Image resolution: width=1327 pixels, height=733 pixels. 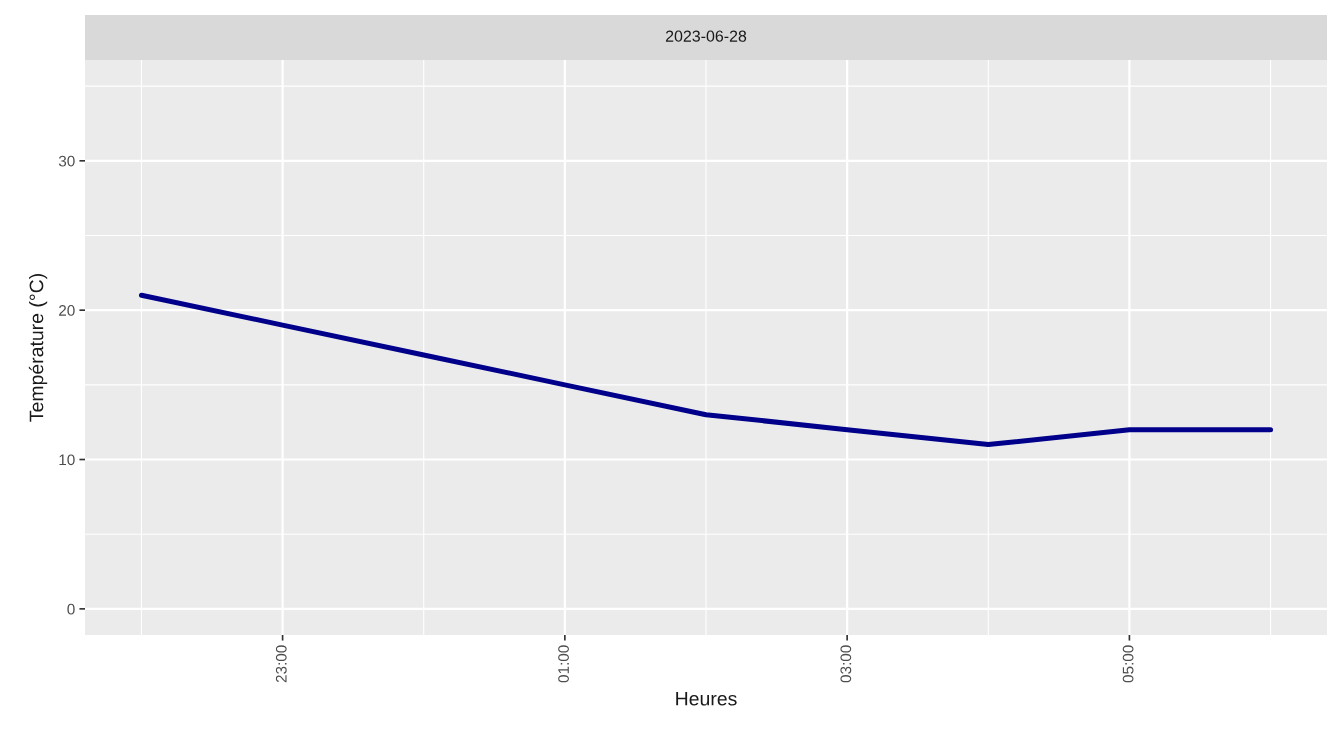 I want to click on x-tick-label: 23:00, so click(x=281, y=664).